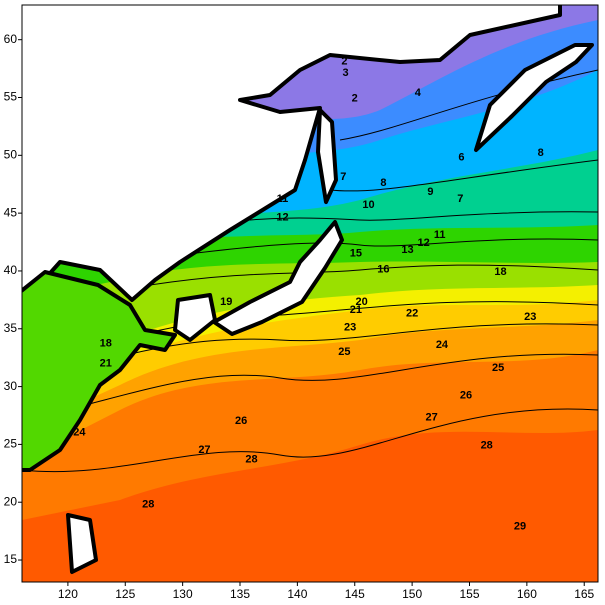  Describe the element at coordinates (11, 97) in the screenshot. I see `y-tick-label: 55` at that location.